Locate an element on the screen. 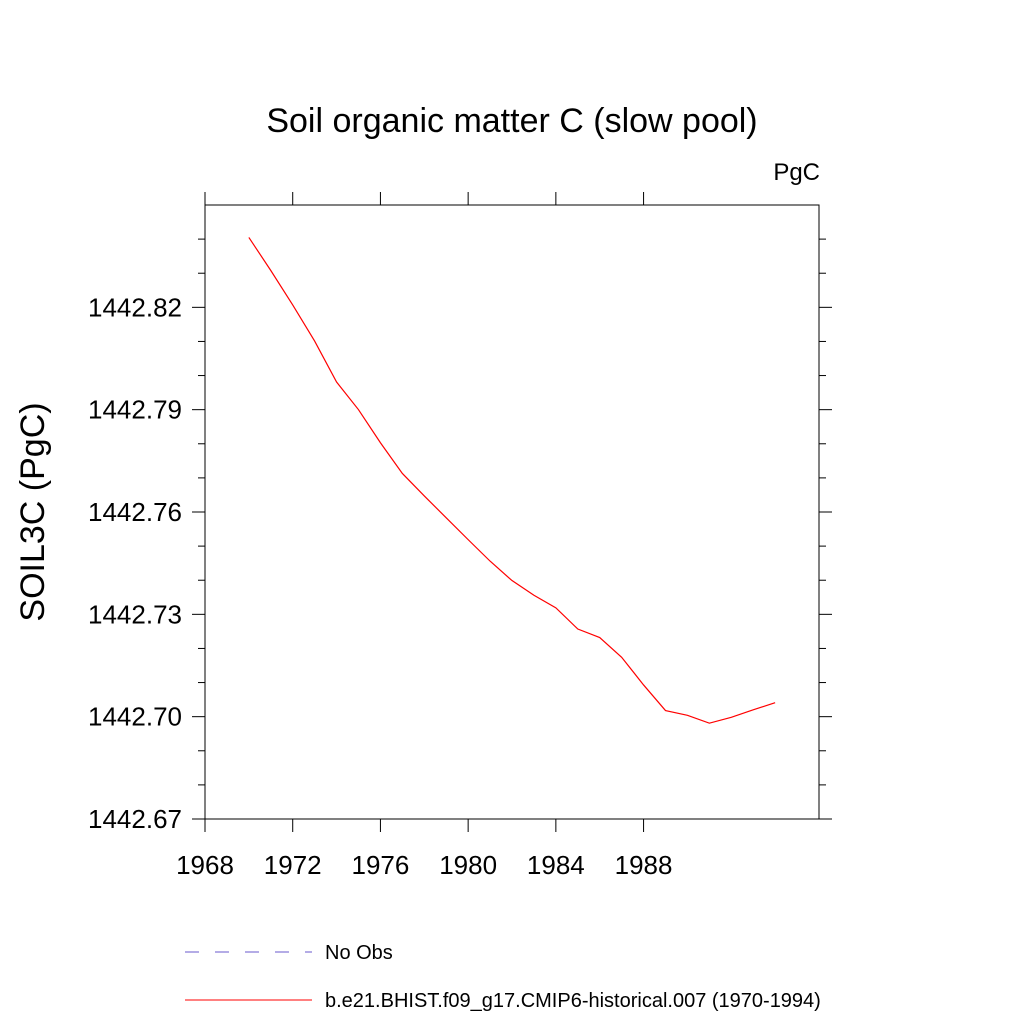 The height and width of the screenshot is (1024, 1024). legend-label-0: No Obs is located at coordinates (359, 953).